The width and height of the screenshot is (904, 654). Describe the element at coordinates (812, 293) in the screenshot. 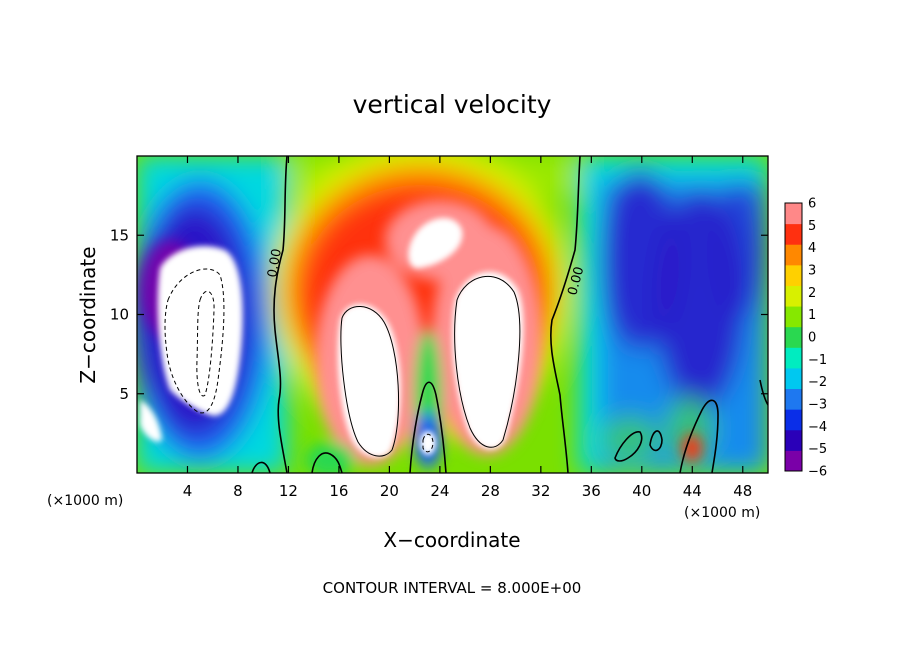

I see `colorbar-tick-label: 2` at that location.